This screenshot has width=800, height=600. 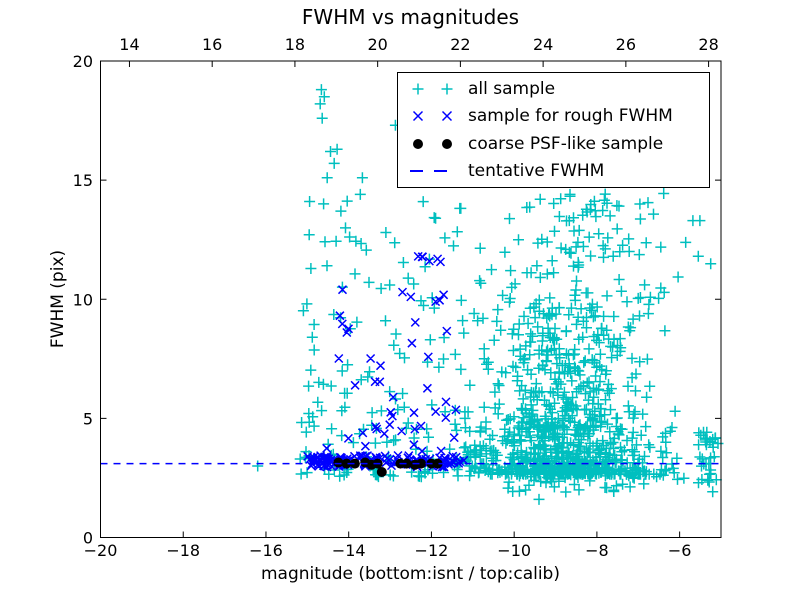 What do you see at coordinates (212, 44) in the screenshot?
I see `top-tick-label: 16` at bounding box center [212, 44].